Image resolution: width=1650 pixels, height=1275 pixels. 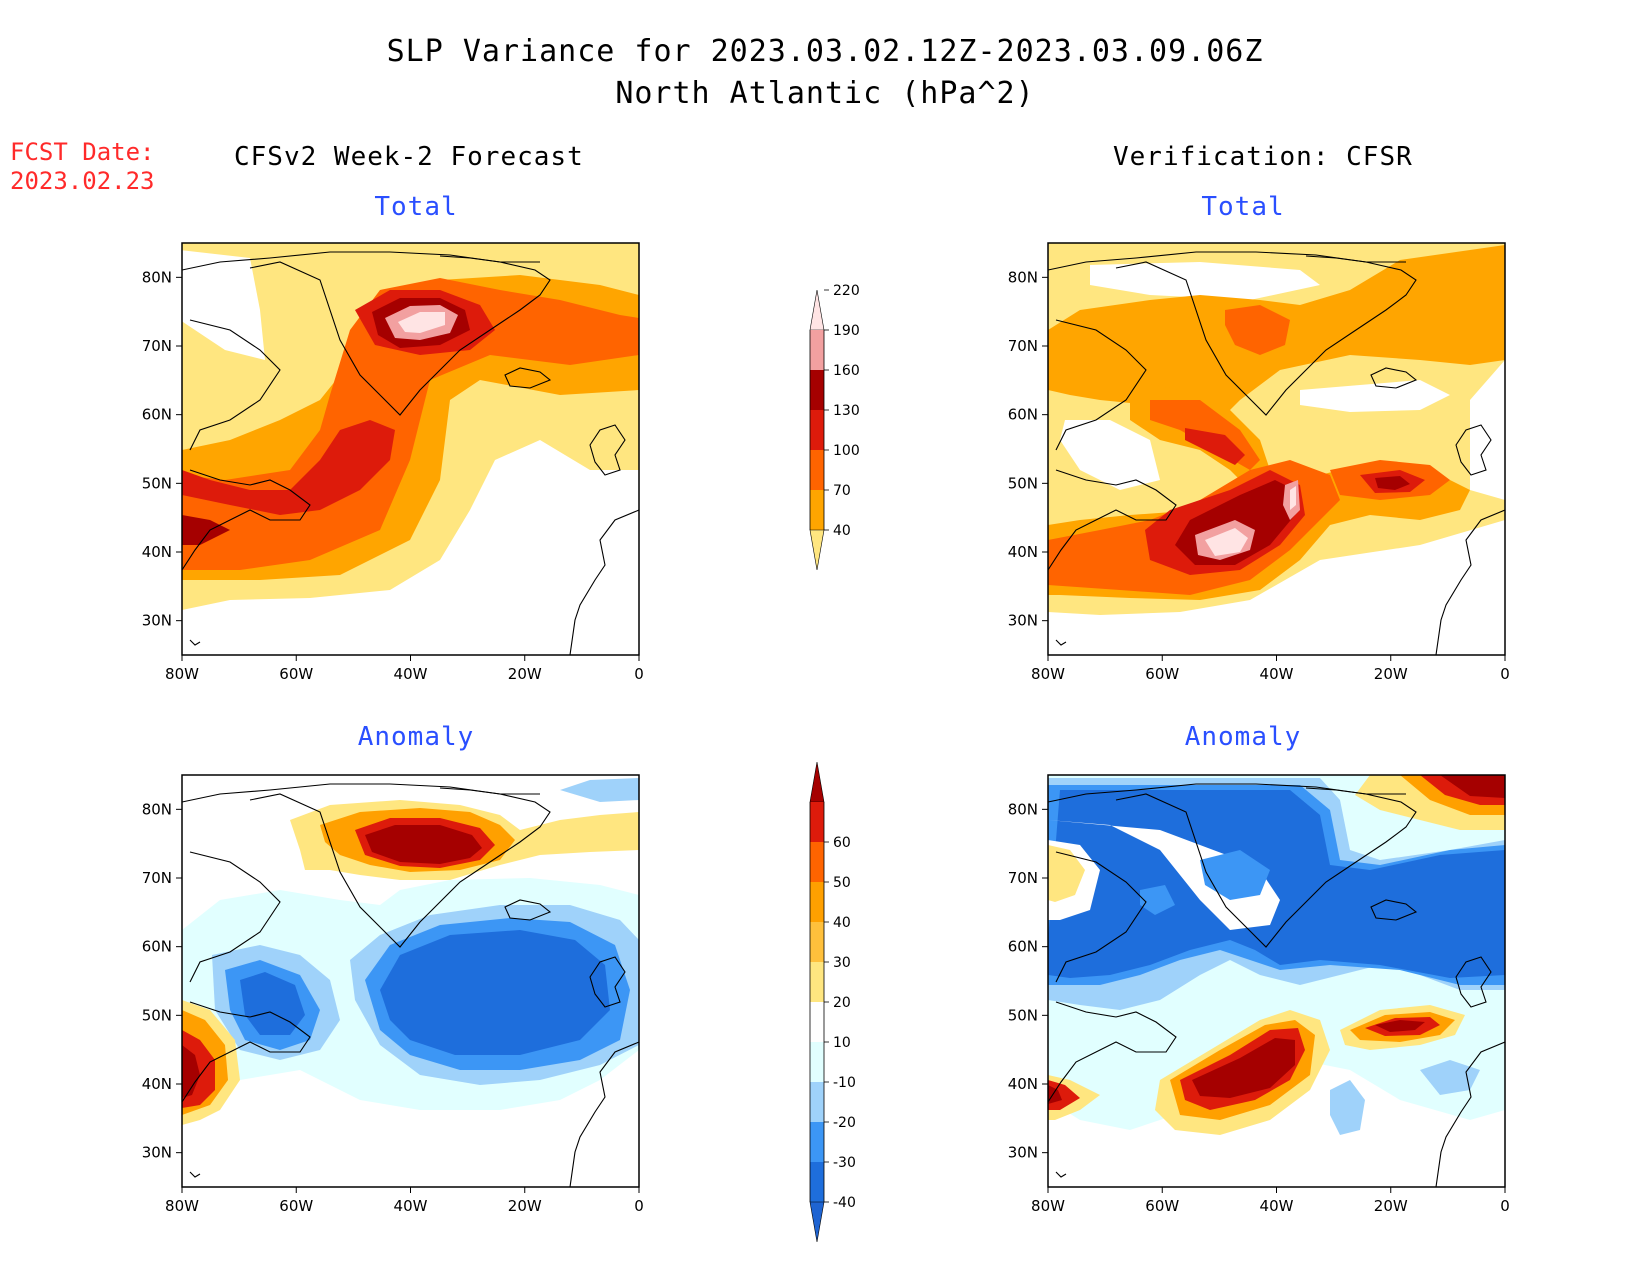 What do you see at coordinates (844, 1163) in the screenshot?
I see `colorbar-tick-label: -30` at bounding box center [844, 1163].